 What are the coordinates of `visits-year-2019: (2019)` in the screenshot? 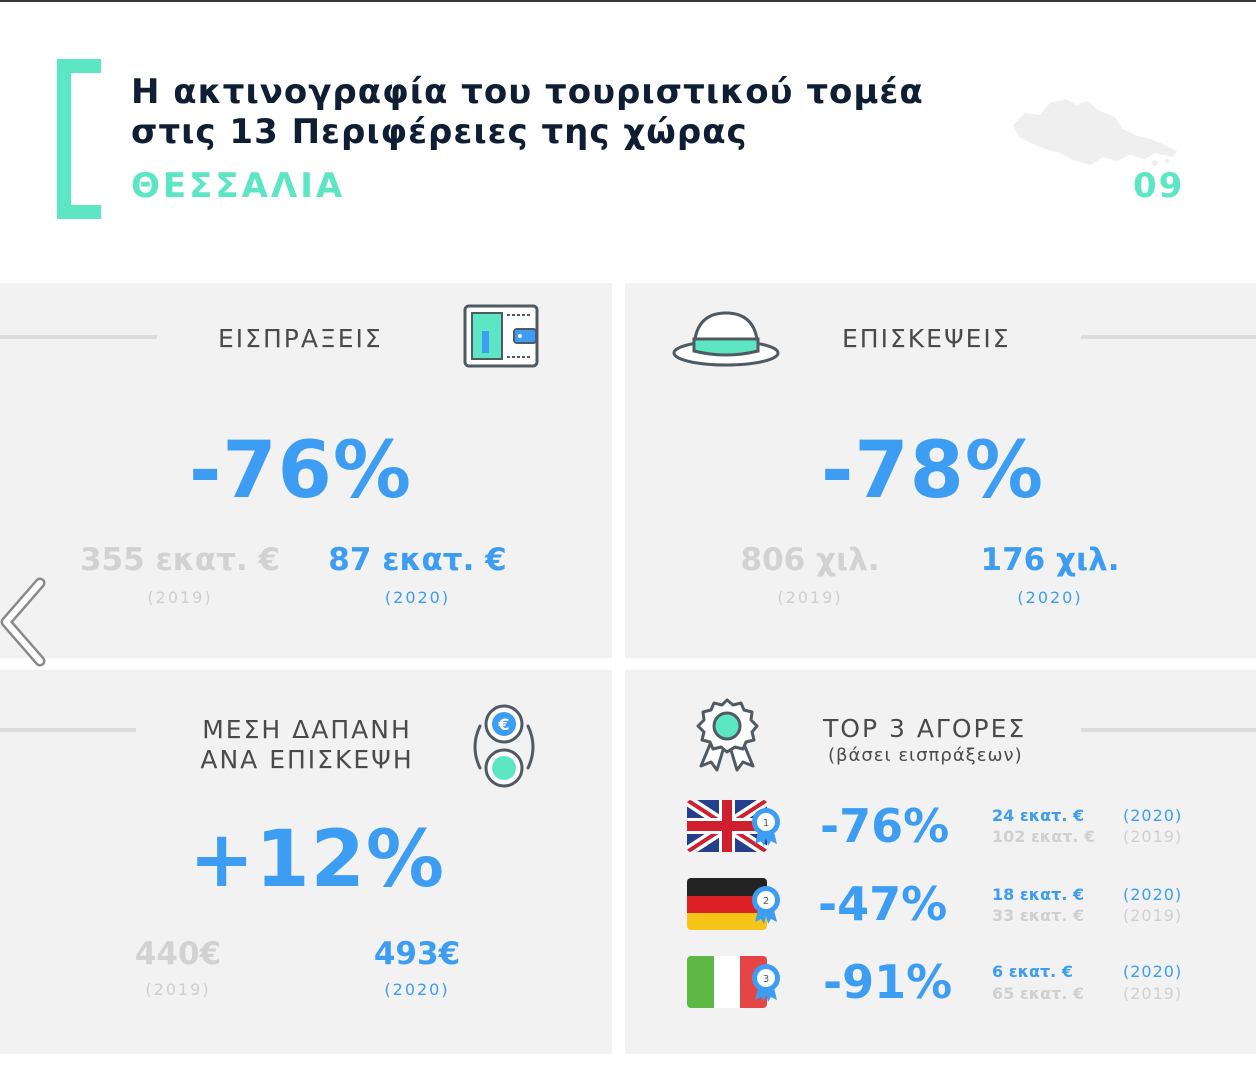 It's located at (810, 597).